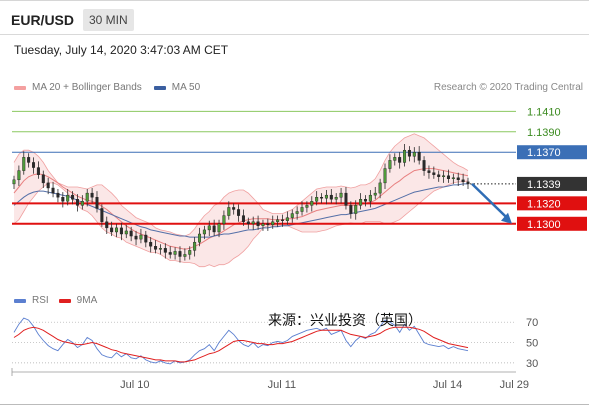 The height and width of the screenshot is (406, 589). I want to click on instrument-title: EUR/USD, so click(43, 20).